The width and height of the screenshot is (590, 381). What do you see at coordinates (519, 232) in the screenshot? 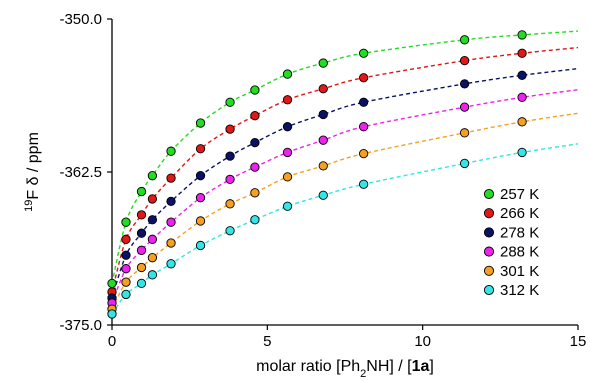
I see `legend-label: 278 K` at bounding box center [519, 232].